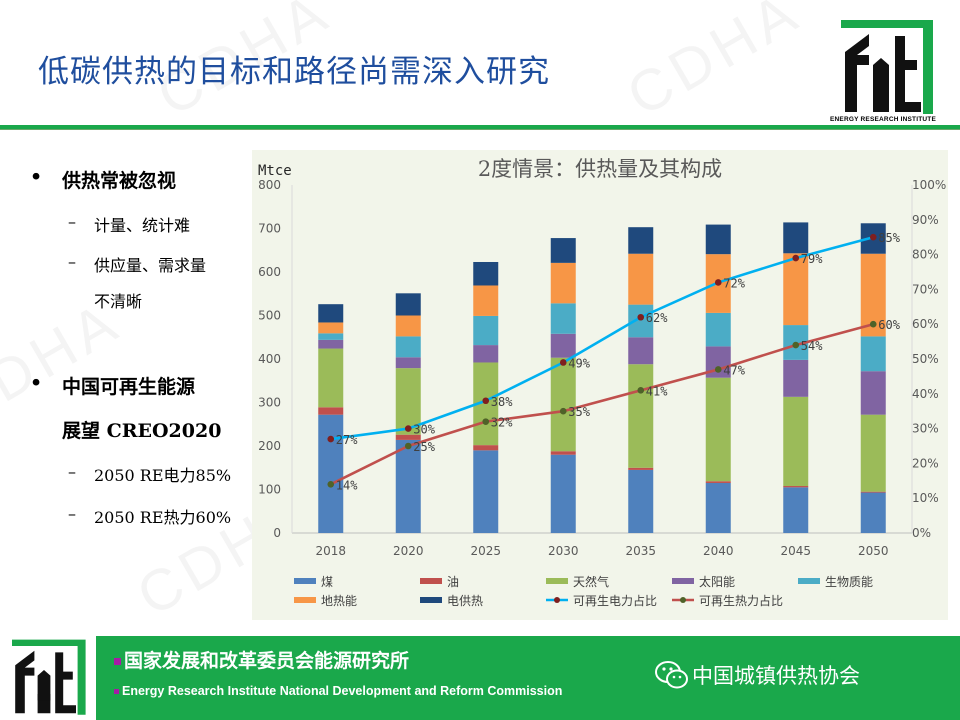 This screenshot has width=960, height=720. I want to click on sub-bullet-cont: 不清晰, so click(118, 300).